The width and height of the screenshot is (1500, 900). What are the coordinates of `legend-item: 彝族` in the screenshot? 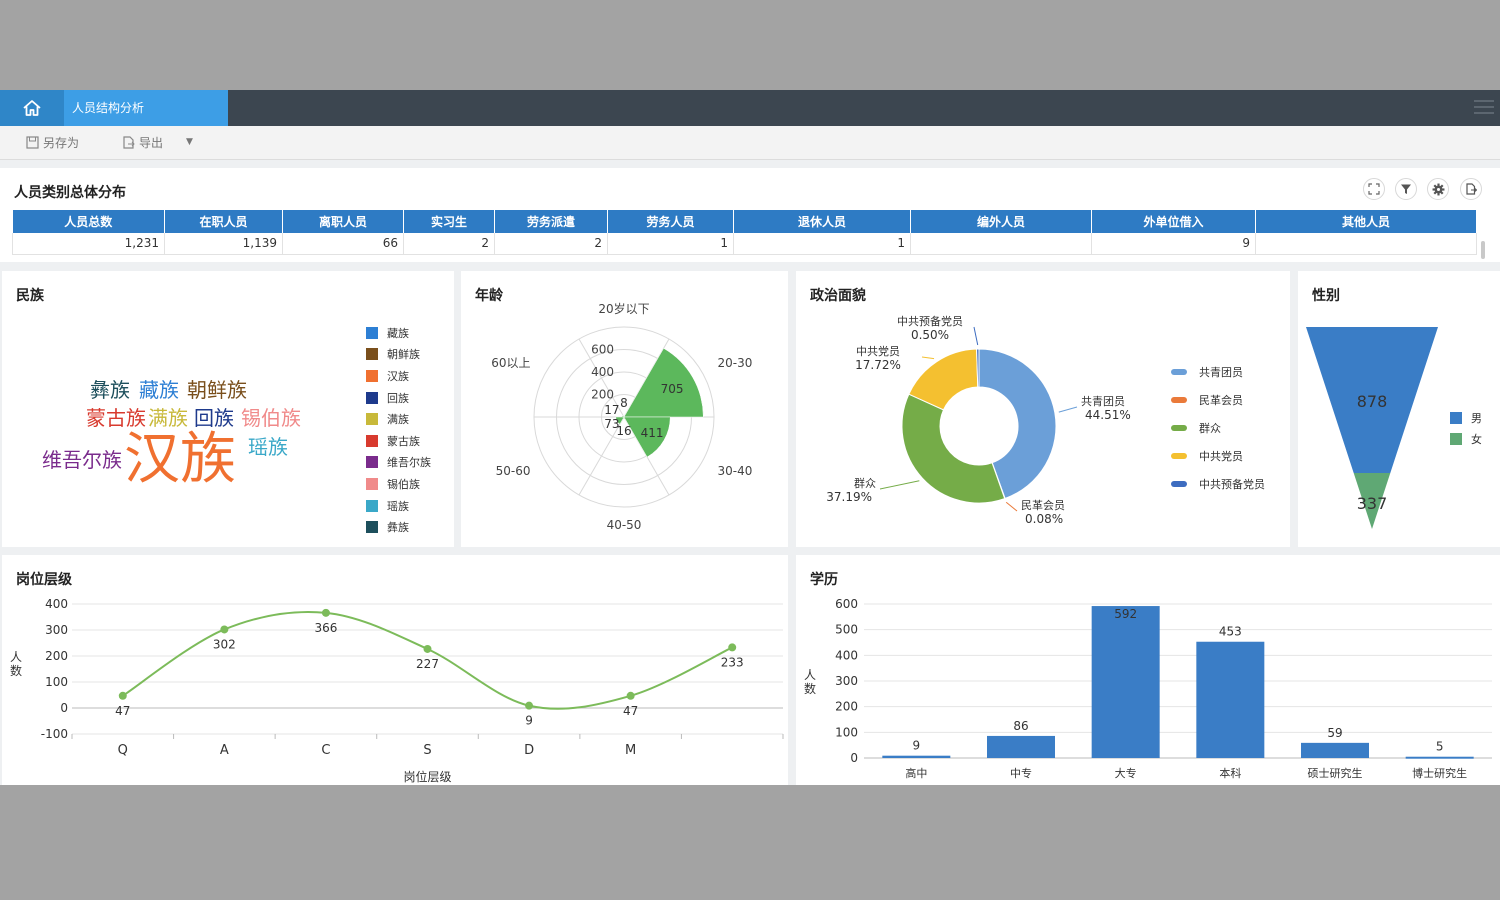 It's located at (398, 527).